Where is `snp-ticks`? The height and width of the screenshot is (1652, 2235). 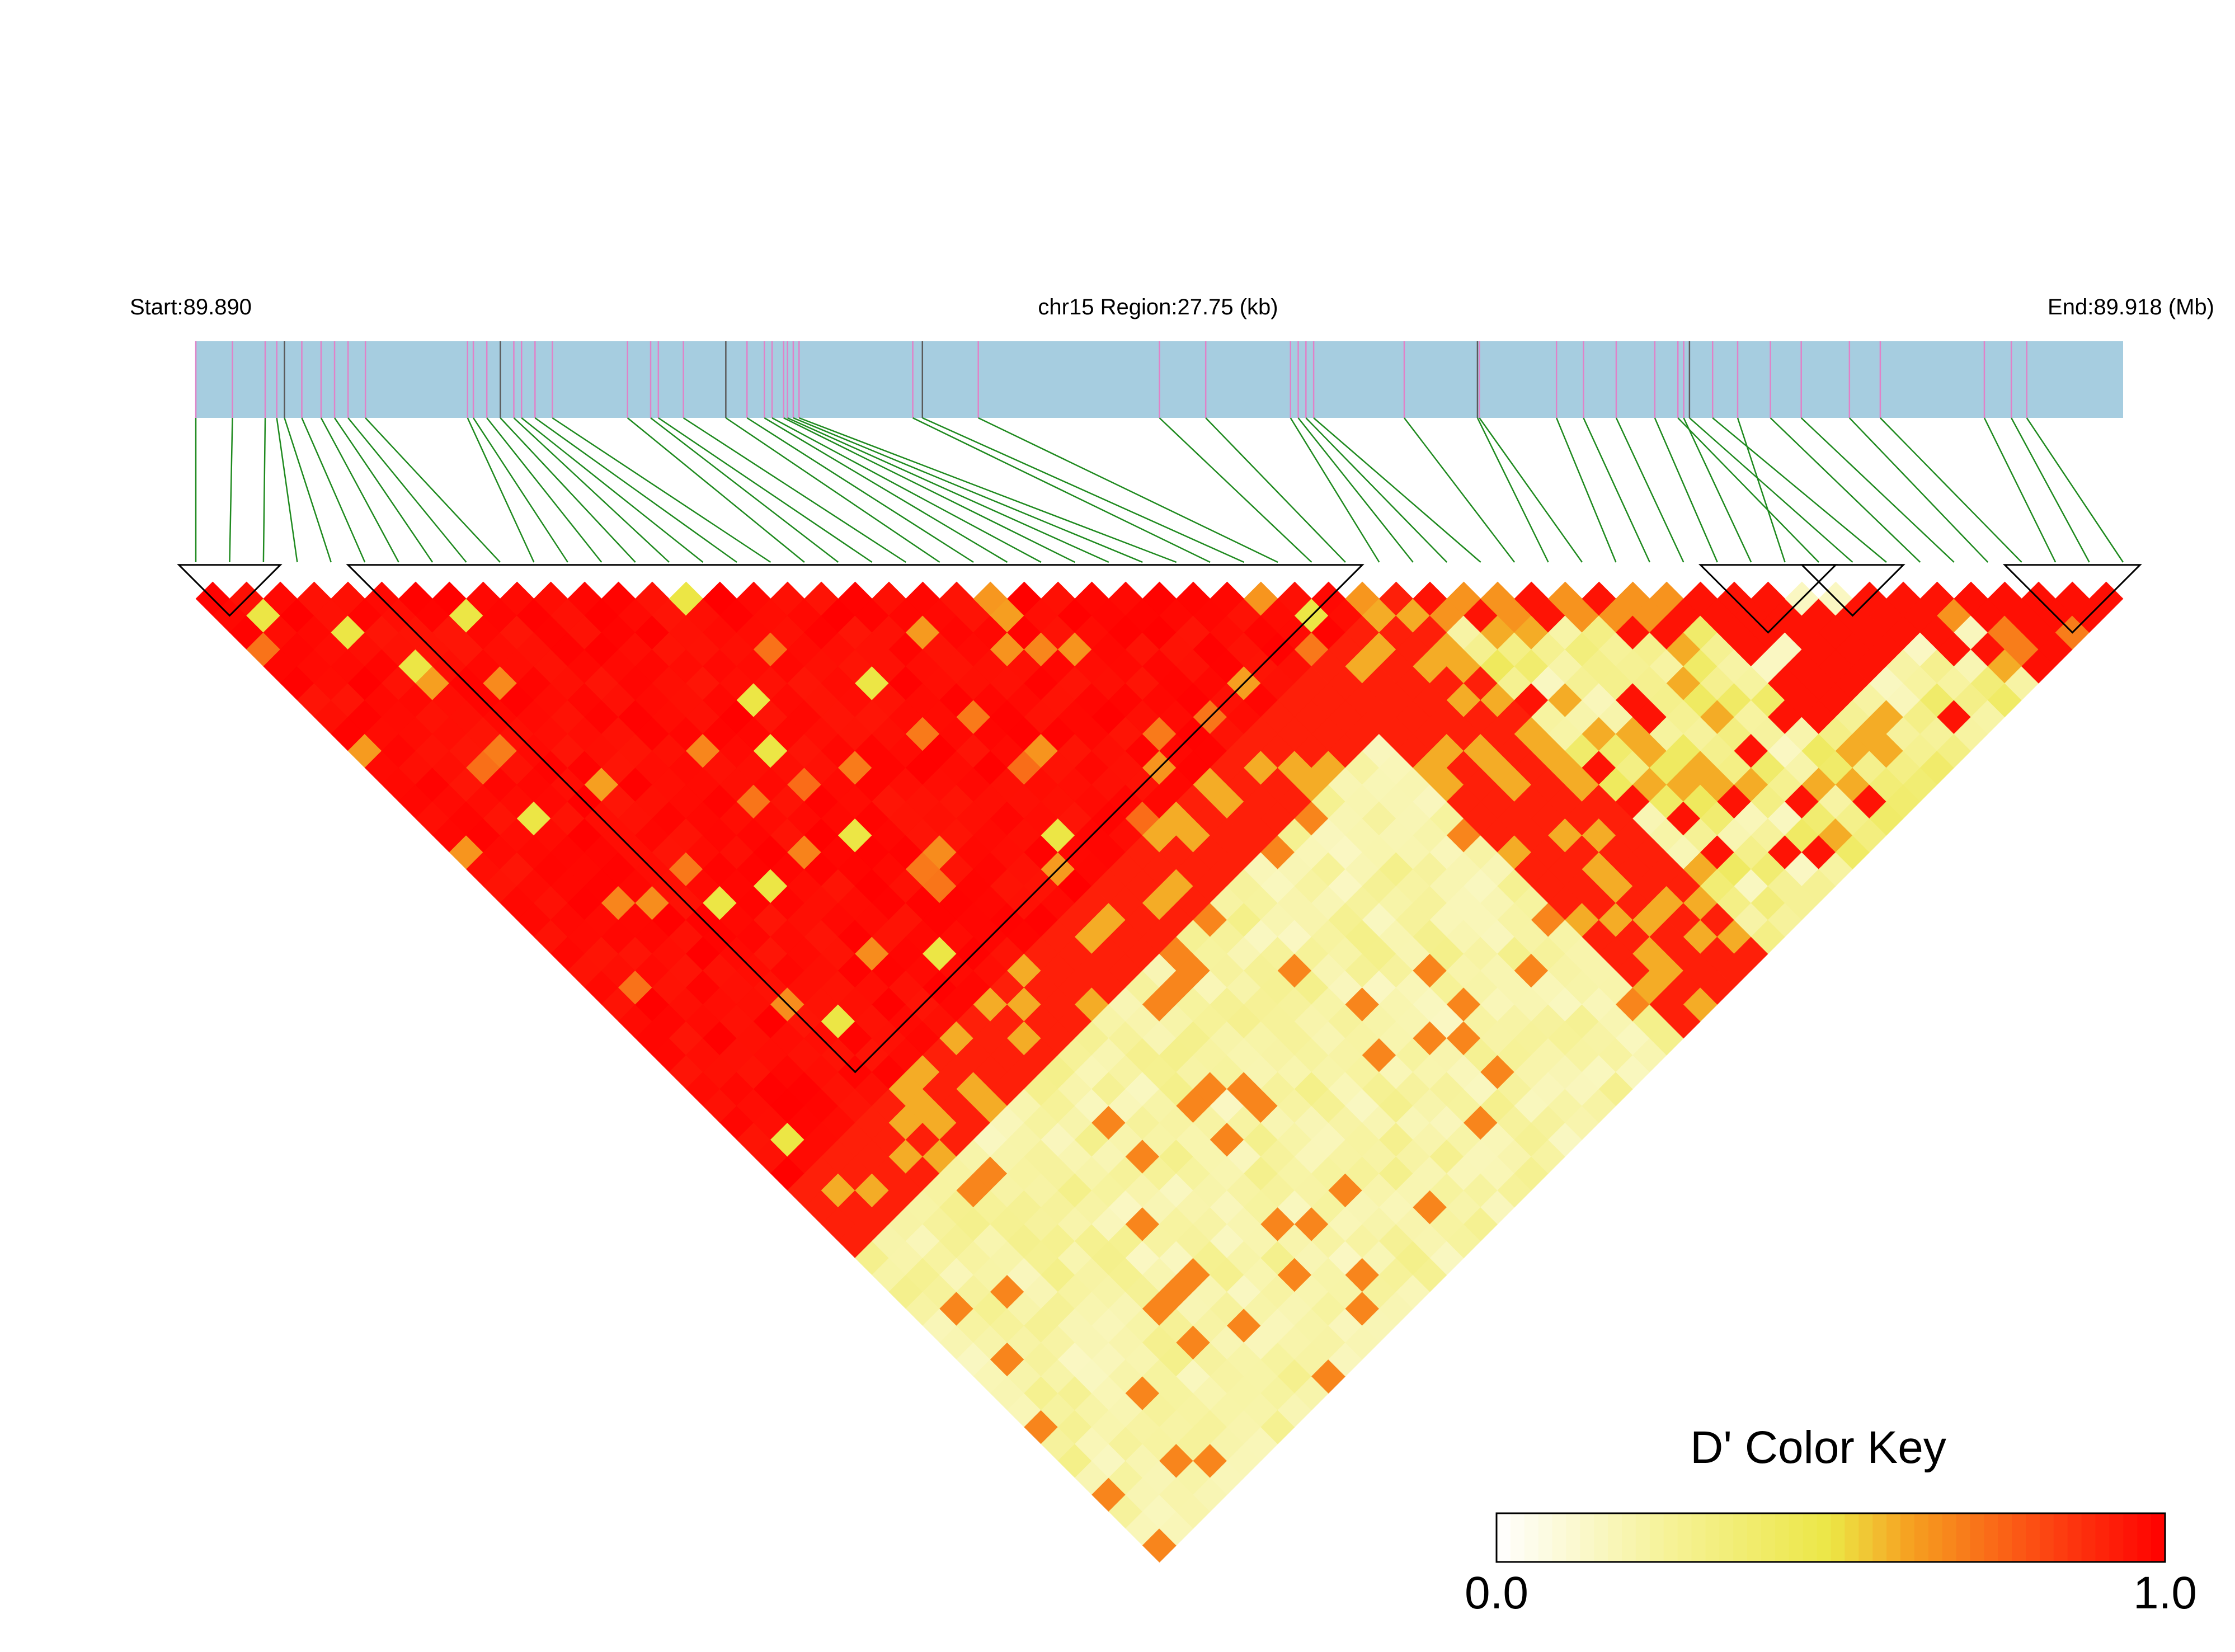 snp-ticks is located at coordinates (1111, 379).